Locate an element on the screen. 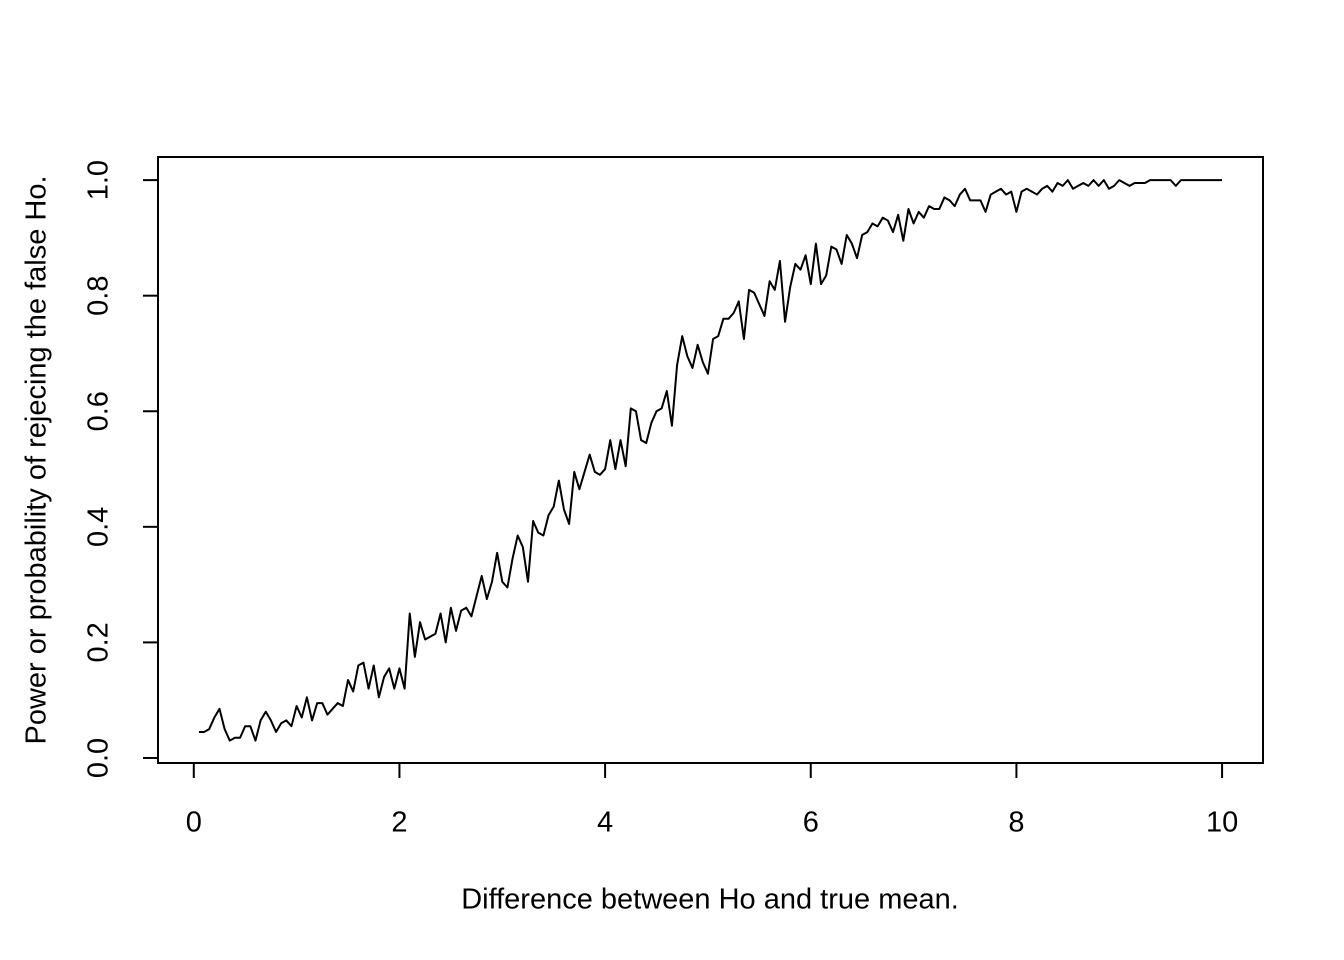 This screenshot has width=1344, height=960. y-tick-label: 0.6 is located at coordinates (99, 411).